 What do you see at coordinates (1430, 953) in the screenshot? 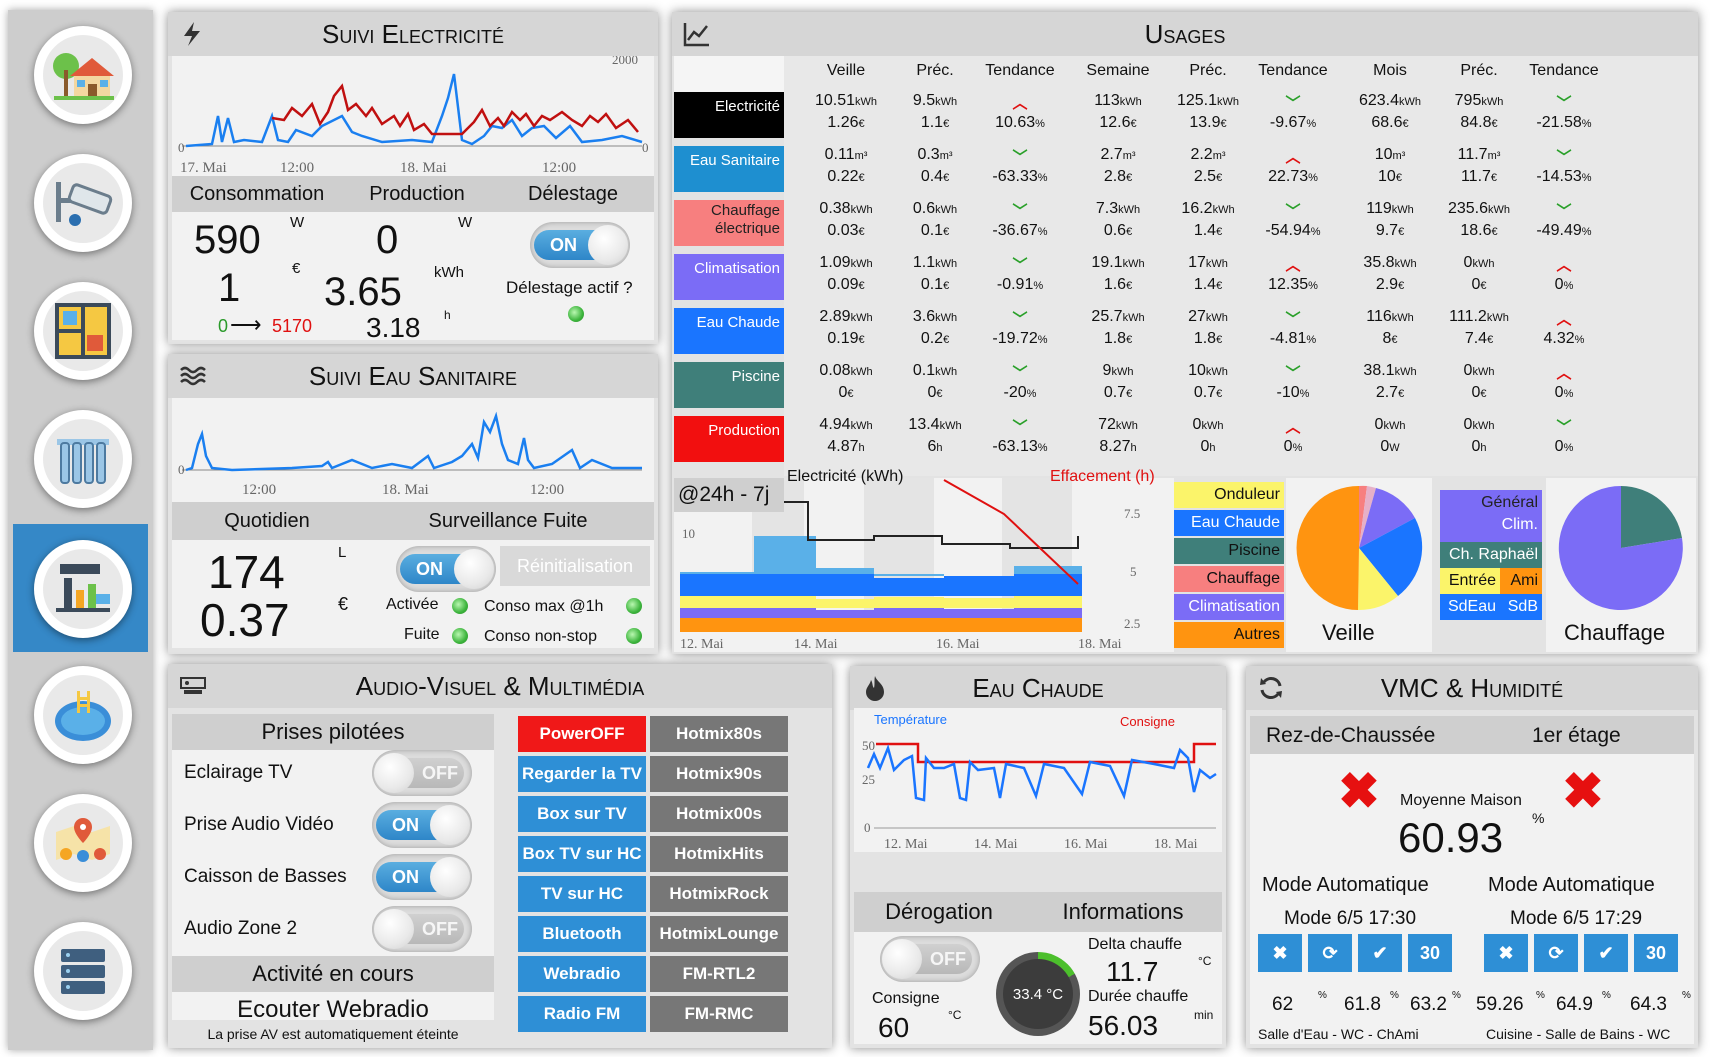
I see `rdc-30-button: 30` at bounding box center [1430, 953].